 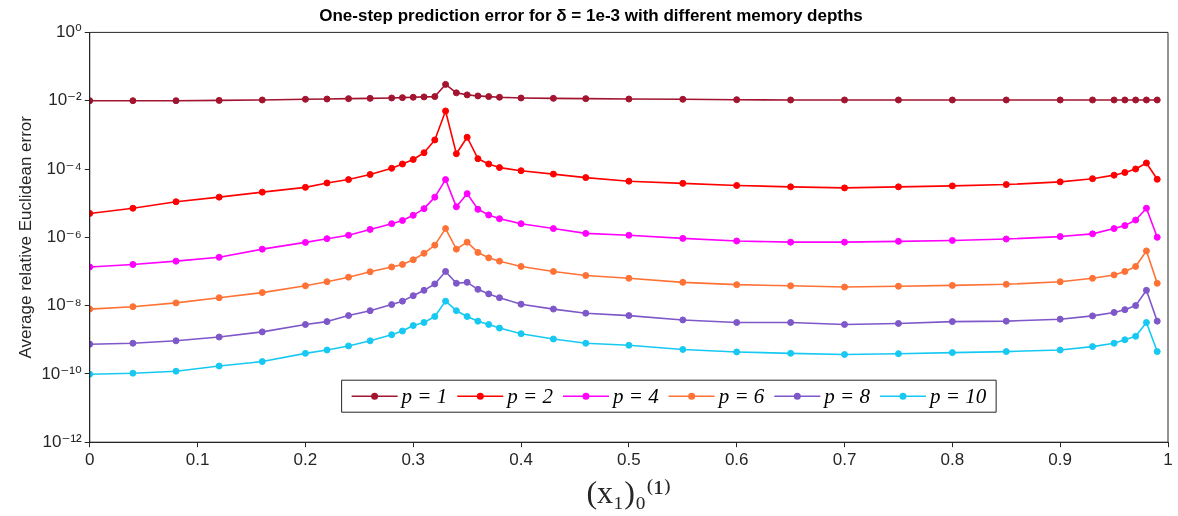 What do you see at coordinates (1168, 460) in the screenshot?
I see `x-tick-label: 1` at bounding box center [1168, 460].